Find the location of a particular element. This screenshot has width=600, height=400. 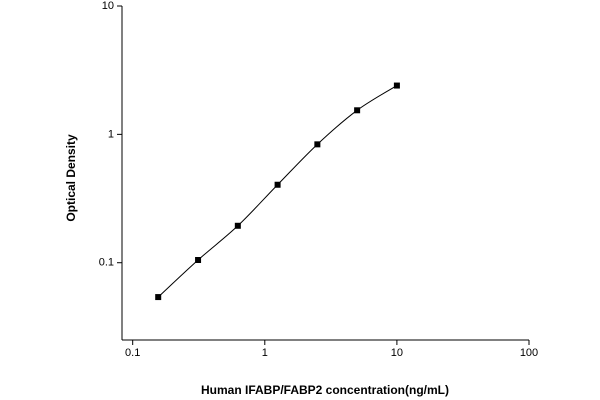

x-tick-label: 1 is located at coordinates (265, 353).